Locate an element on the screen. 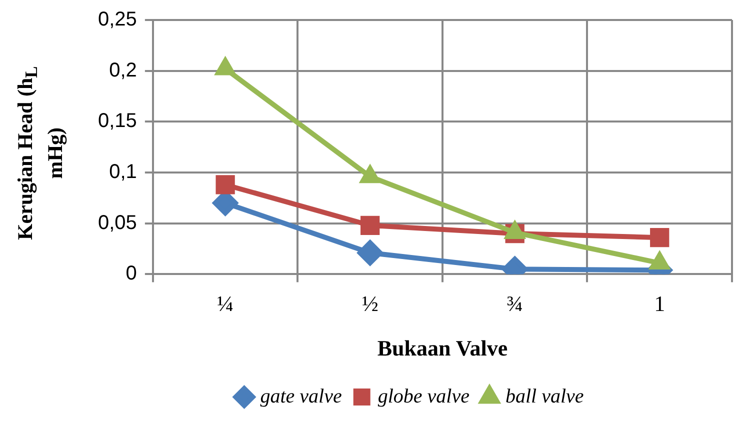  y-tick-label: 0,2 is located at coordinates (123, 70).